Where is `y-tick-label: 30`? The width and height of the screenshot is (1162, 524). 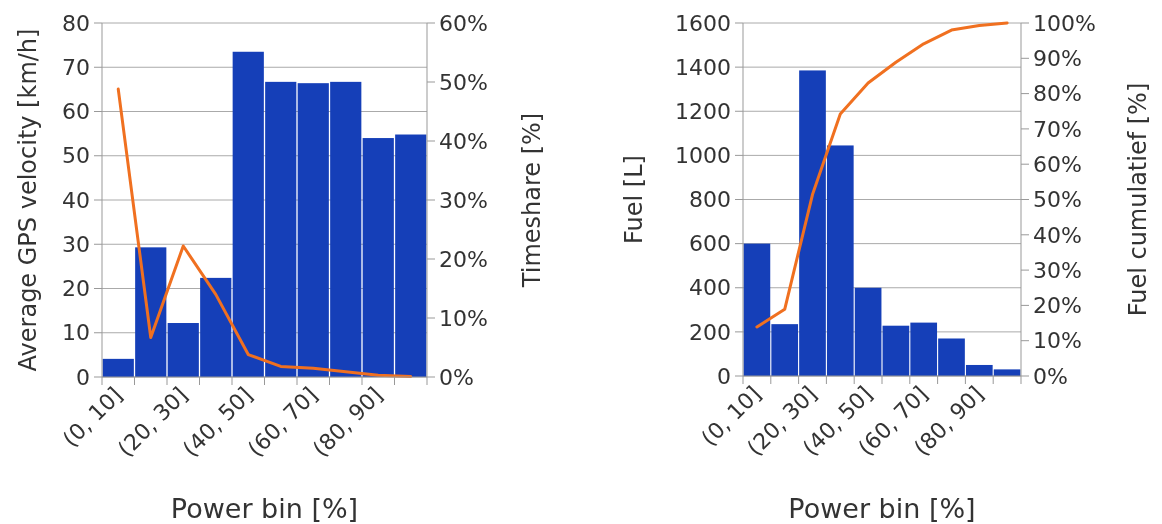 y-tick-label: 30 is located at coordinates (76, 244).